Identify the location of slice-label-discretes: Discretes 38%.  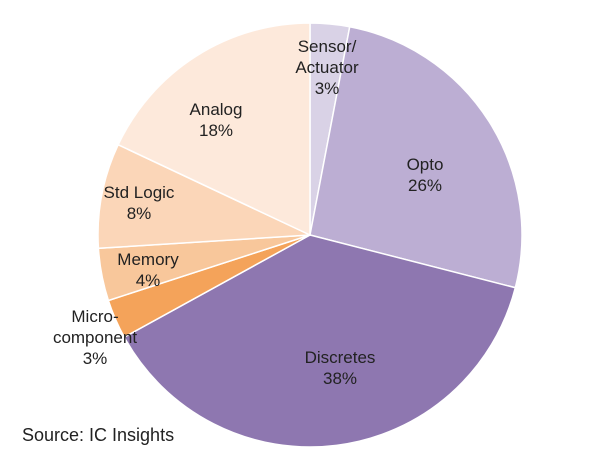
(340, 368).